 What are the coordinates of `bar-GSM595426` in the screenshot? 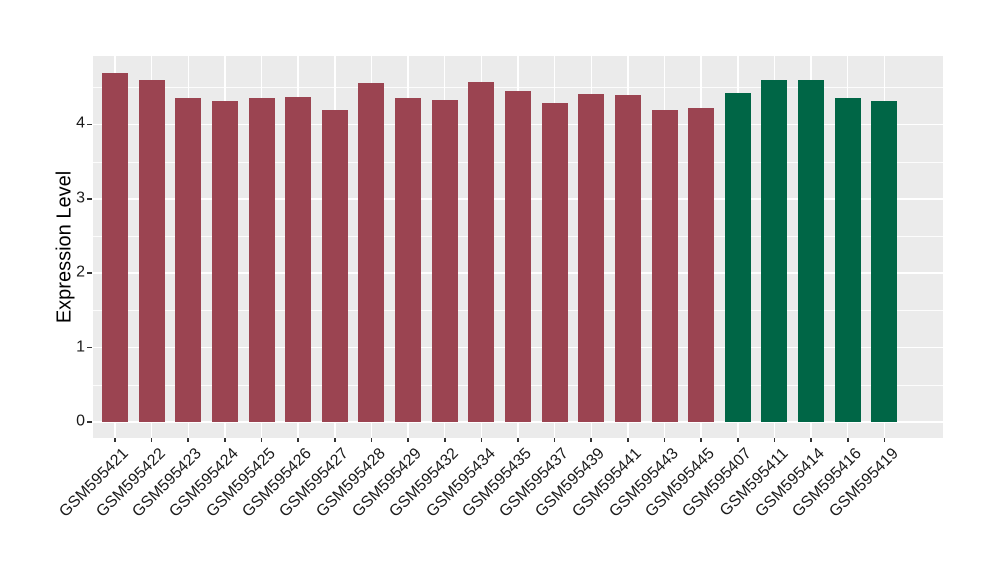 It's located at (298, 259).